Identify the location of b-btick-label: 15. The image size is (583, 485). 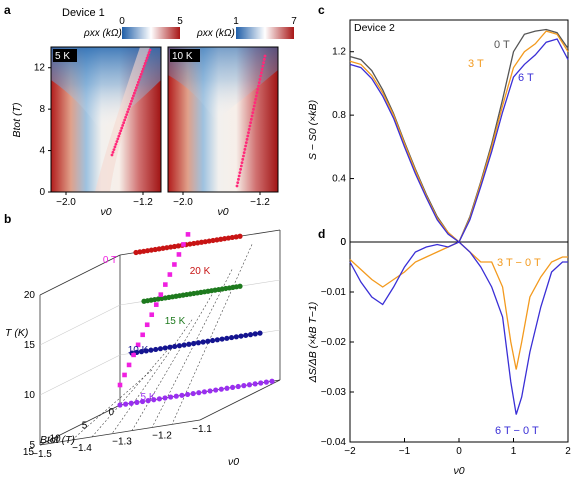
(29, 452).